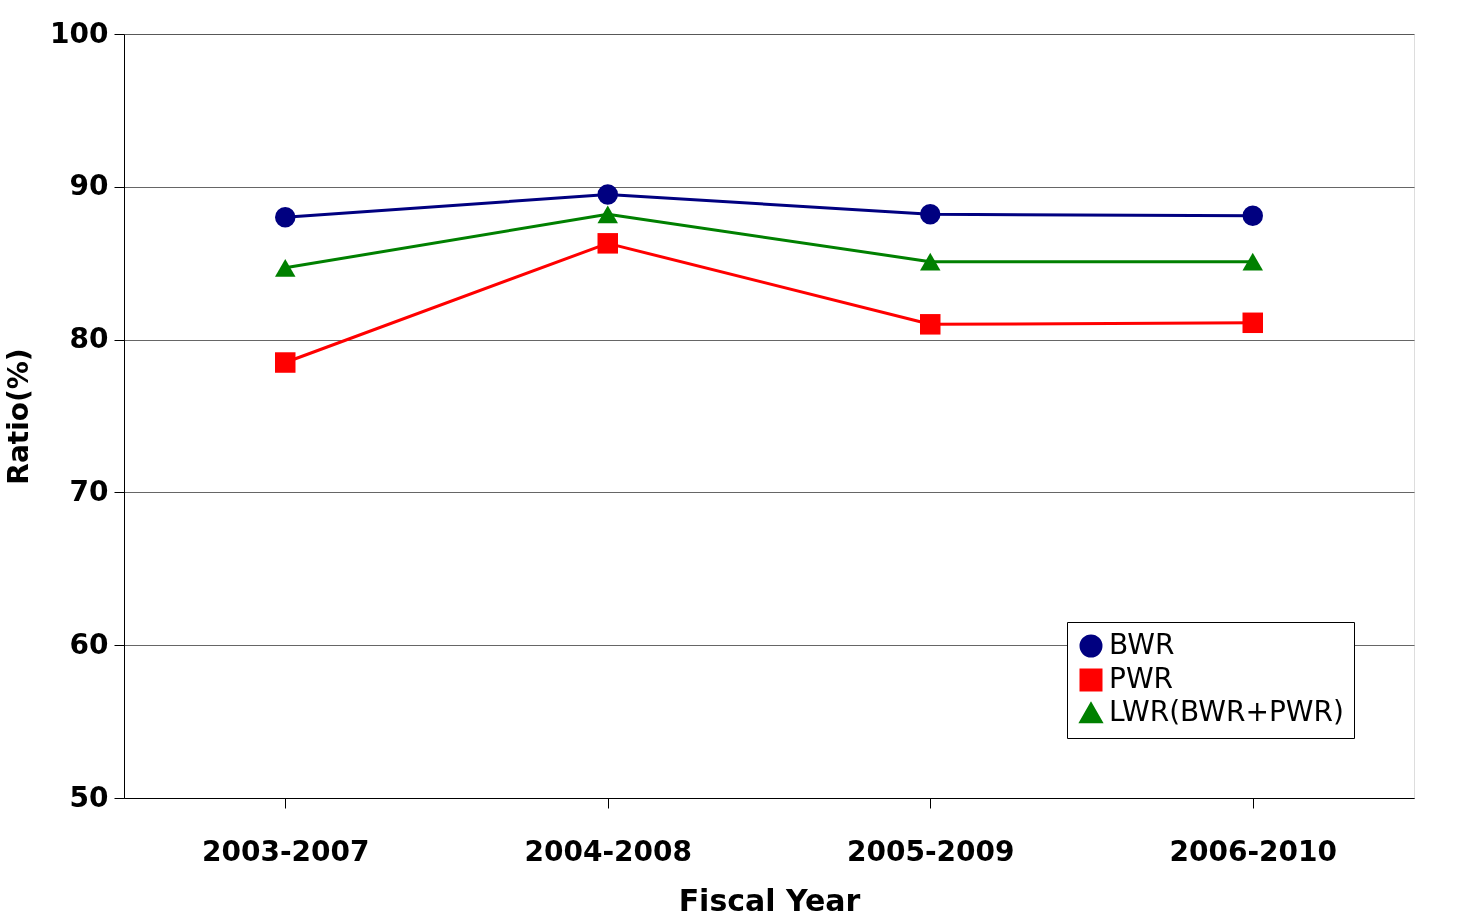 The image size is (1468, 920). I want to click on x-tick-label: 2004-2008, so click(608, 851).